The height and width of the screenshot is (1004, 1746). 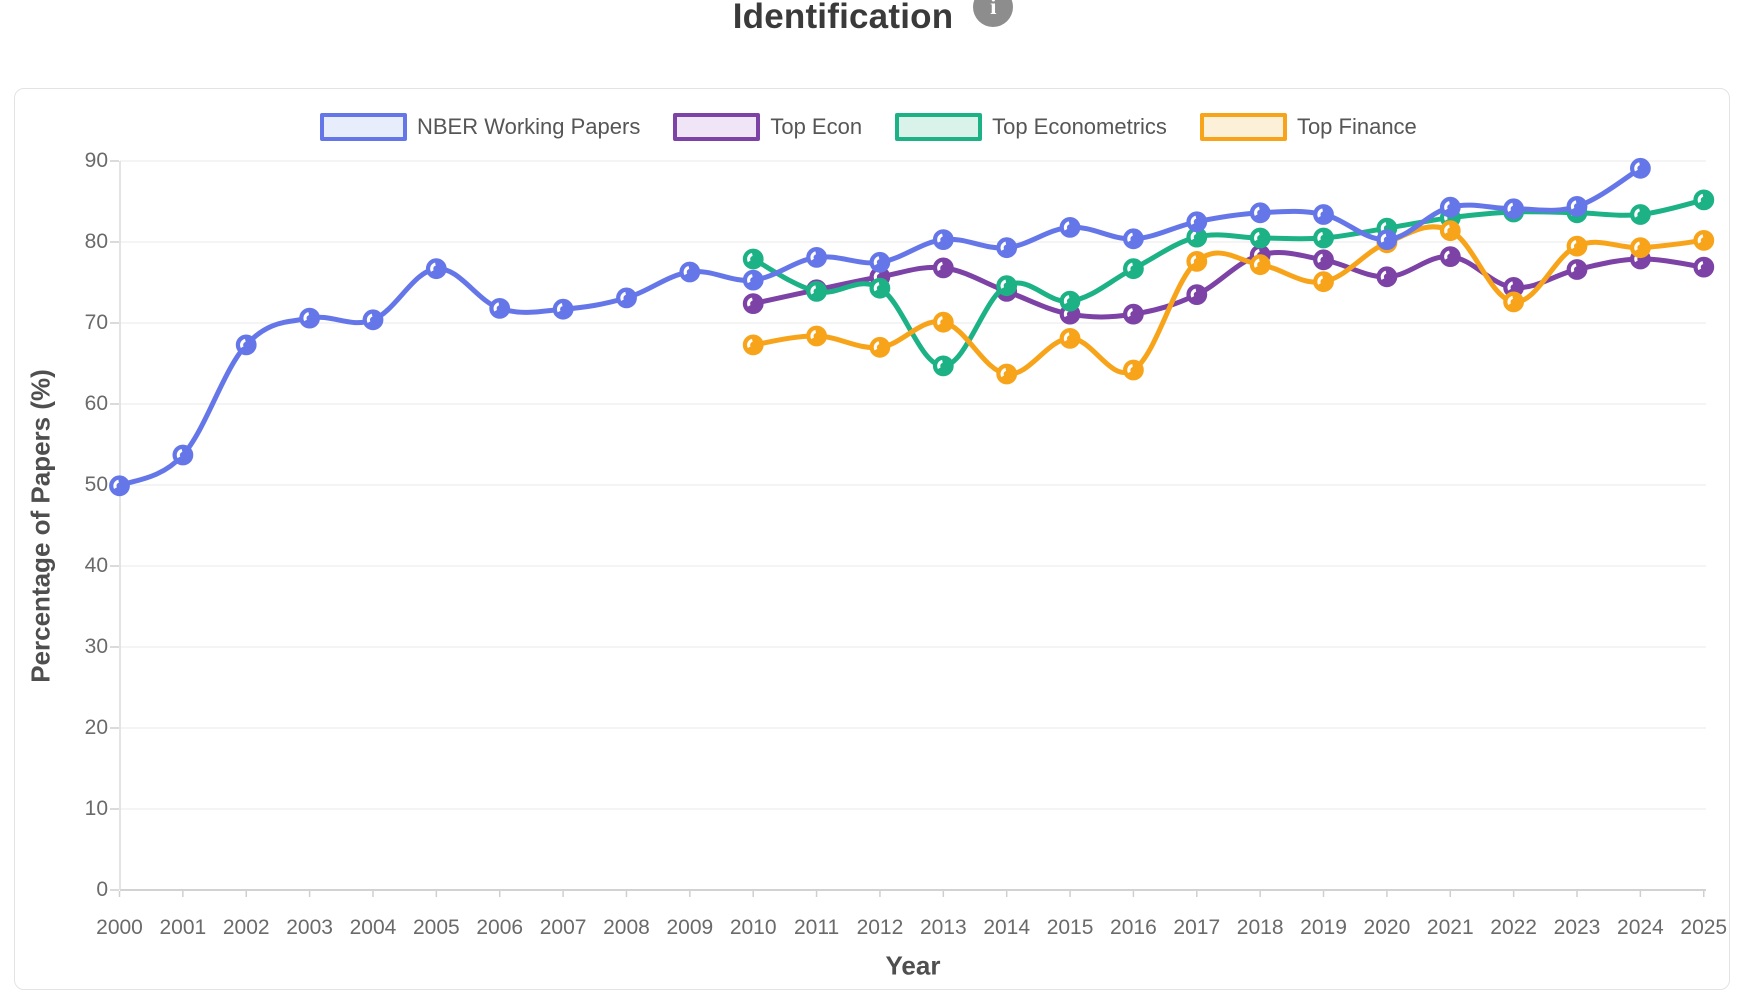 I want to click on y-tick-label: 30, so click(x=96, y=646).